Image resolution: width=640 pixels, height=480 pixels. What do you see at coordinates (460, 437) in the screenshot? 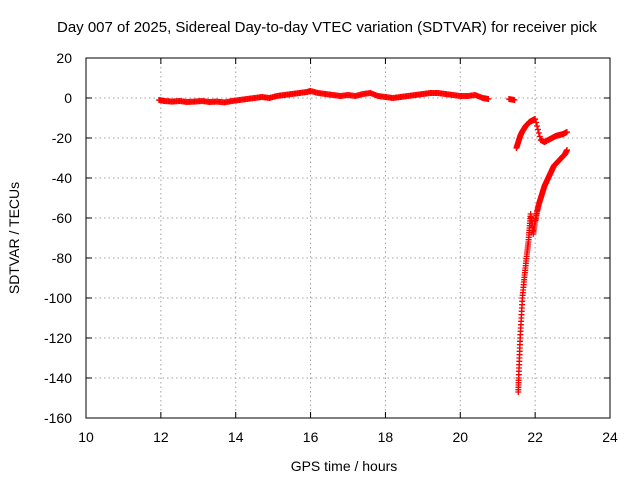
I see `x-tick-label: 20` at bounding box center [460, 437].